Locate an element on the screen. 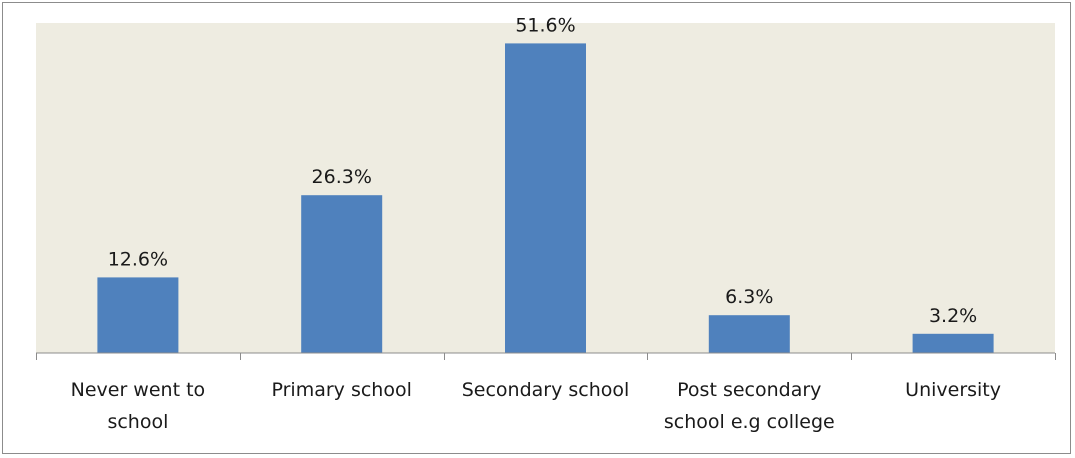 Image resolution: width=1075 pixels, height=458 pixels. x-tick-label-line: school e.g college is located at coordinates (749, 422).